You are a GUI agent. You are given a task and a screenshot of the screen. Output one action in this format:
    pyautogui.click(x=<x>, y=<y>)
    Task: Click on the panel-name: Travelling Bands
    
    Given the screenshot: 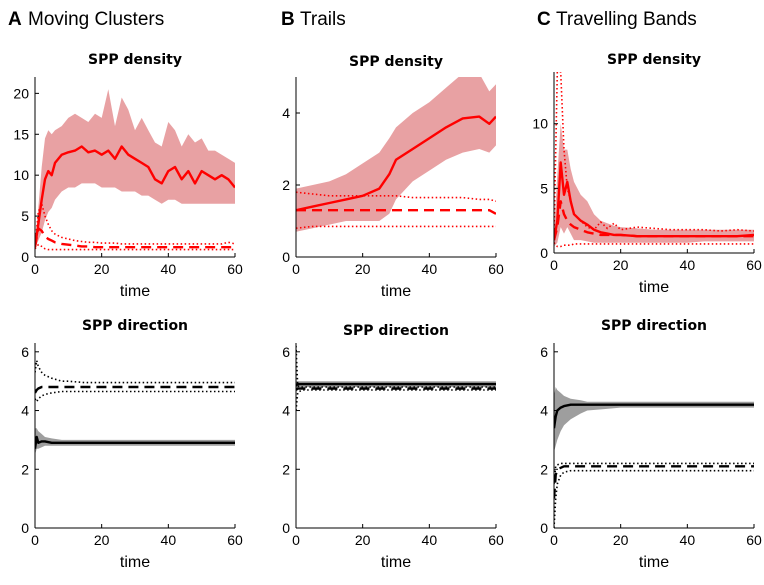 What is the action you would take?
    pyautogui.click(x=626, y=19)
    